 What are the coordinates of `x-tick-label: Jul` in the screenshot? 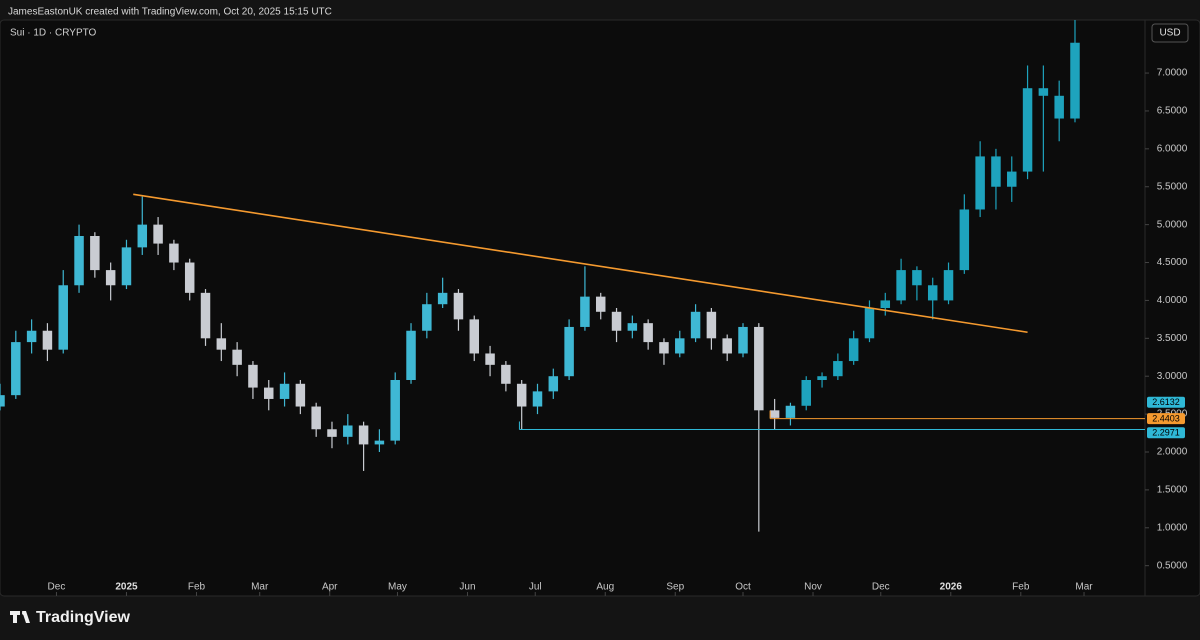 It's located at (535, 587).